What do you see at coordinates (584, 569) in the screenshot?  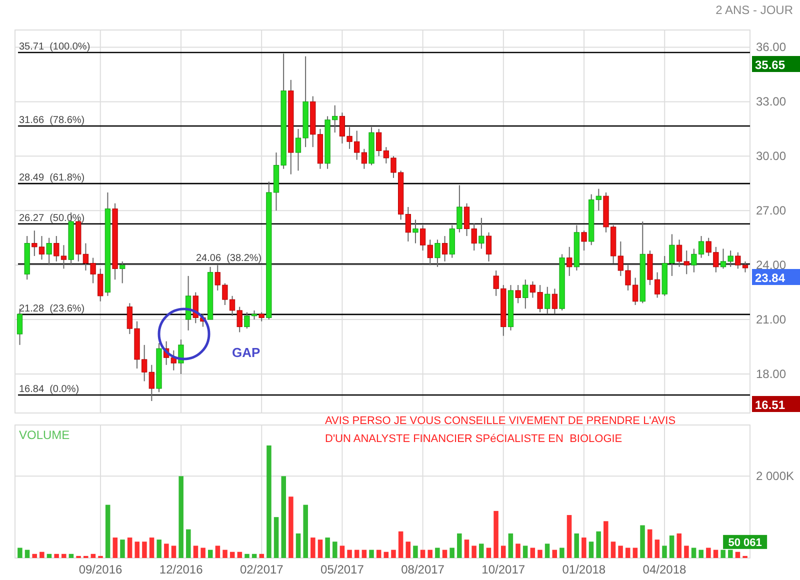 I see `x-tick-label: 01/2018` at bounding box center [584, 569].